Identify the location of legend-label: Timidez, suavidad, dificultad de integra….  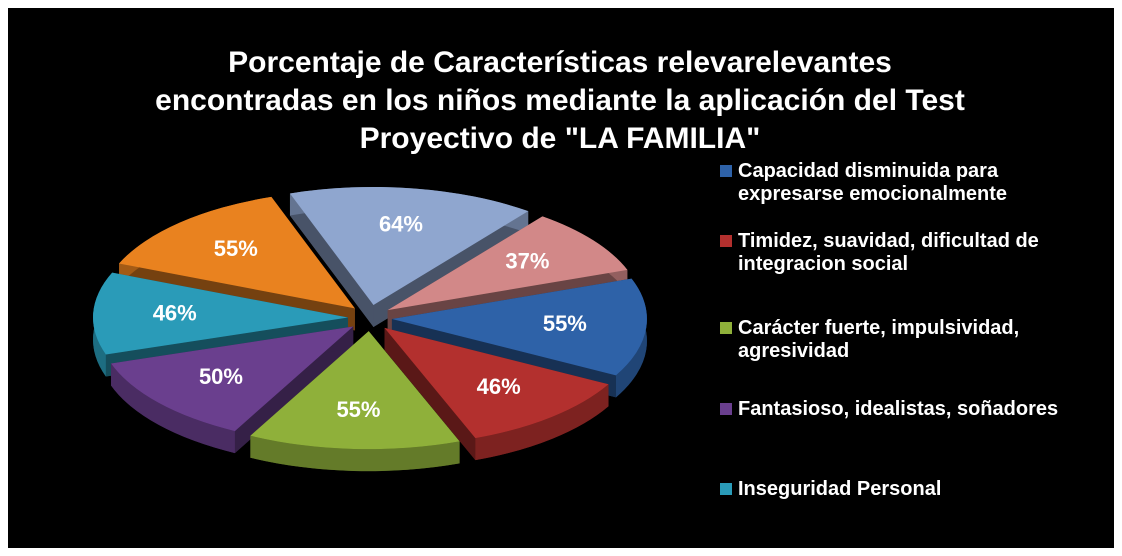
(888, 252).